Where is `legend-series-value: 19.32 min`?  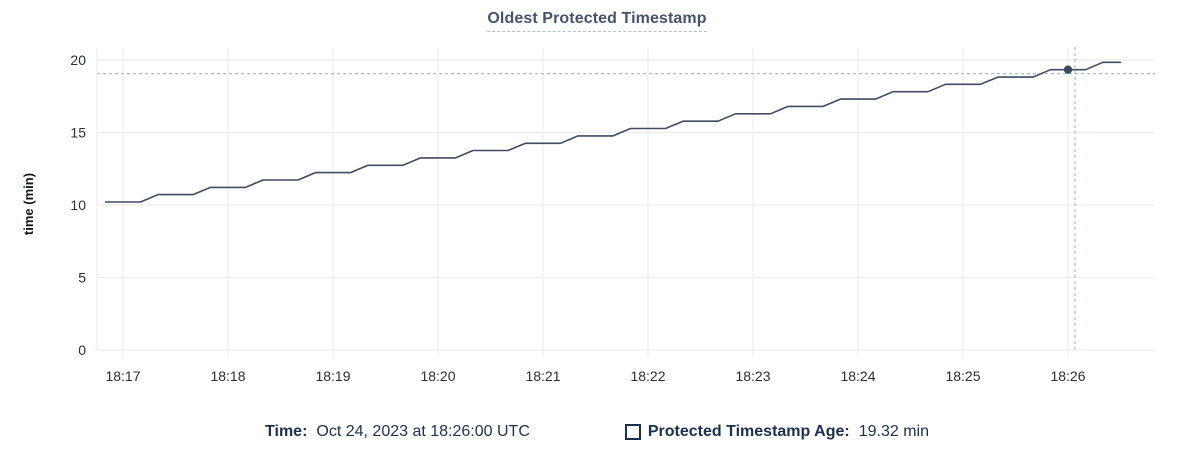 legend-series-value: 19.32 min is located at coordinates (893, 431).